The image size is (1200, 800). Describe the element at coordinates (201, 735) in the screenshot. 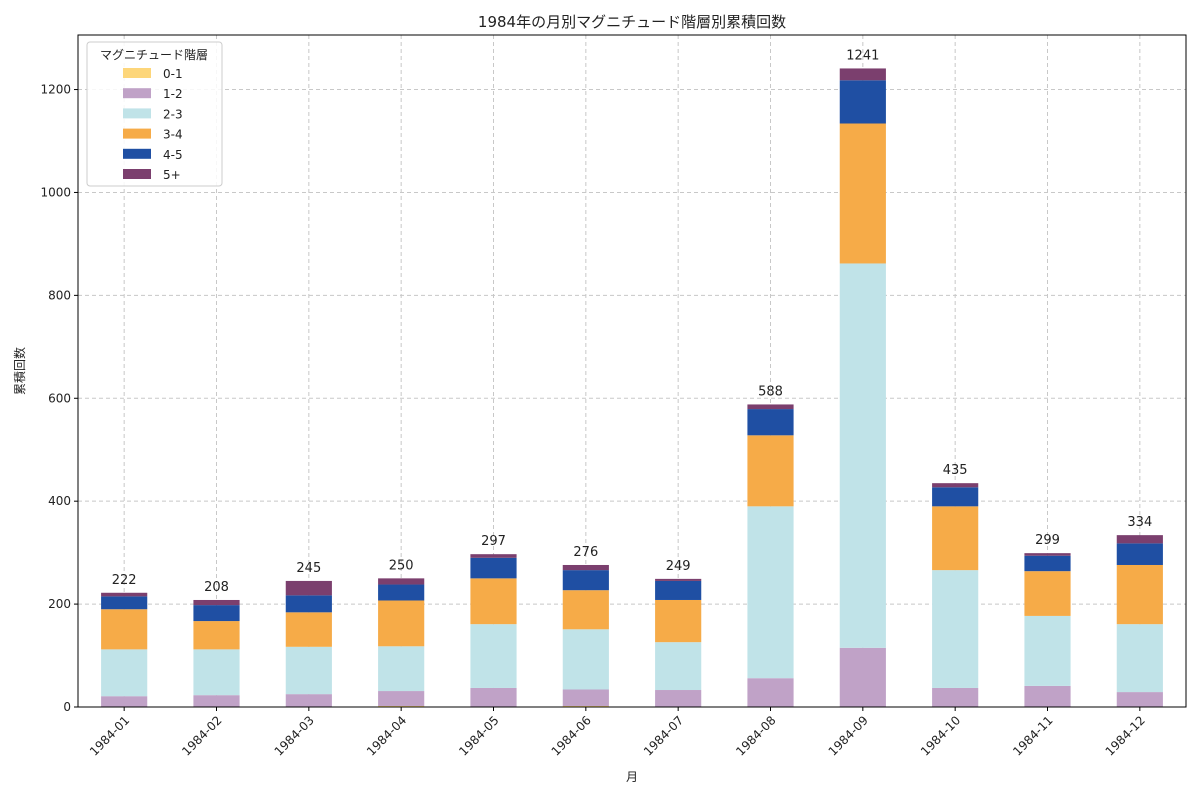

I see `x-tick-label: 1984-02` at that location.